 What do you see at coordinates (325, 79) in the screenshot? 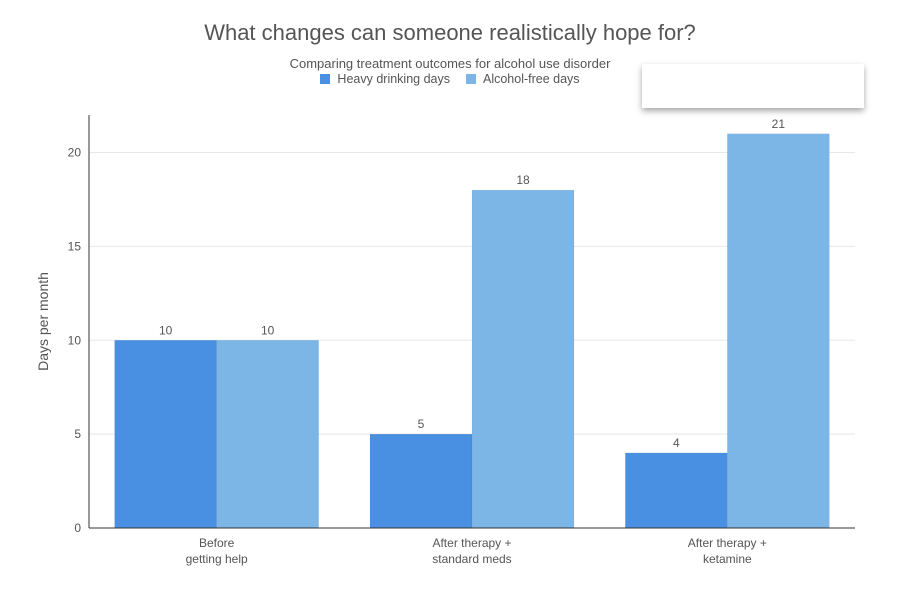
I see `legend-swatch-heavy` at bounding box center [325, 79].